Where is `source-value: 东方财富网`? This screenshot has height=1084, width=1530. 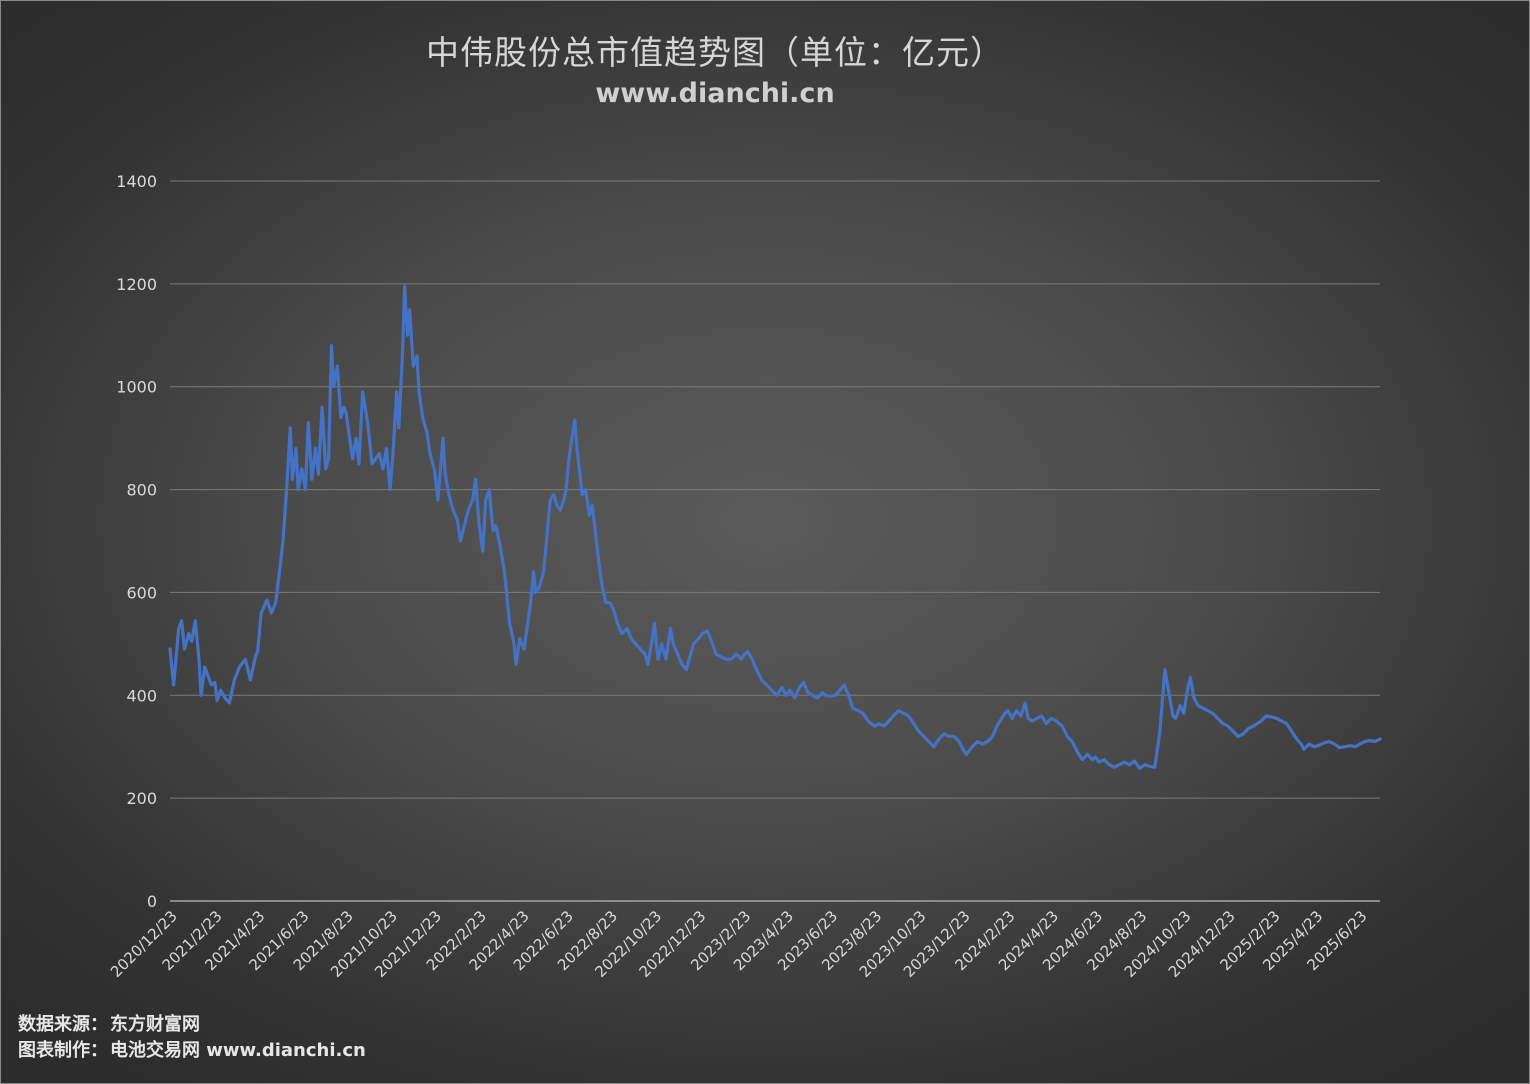
source-value: 东方财富网 is located at coordinates (155, 1024).